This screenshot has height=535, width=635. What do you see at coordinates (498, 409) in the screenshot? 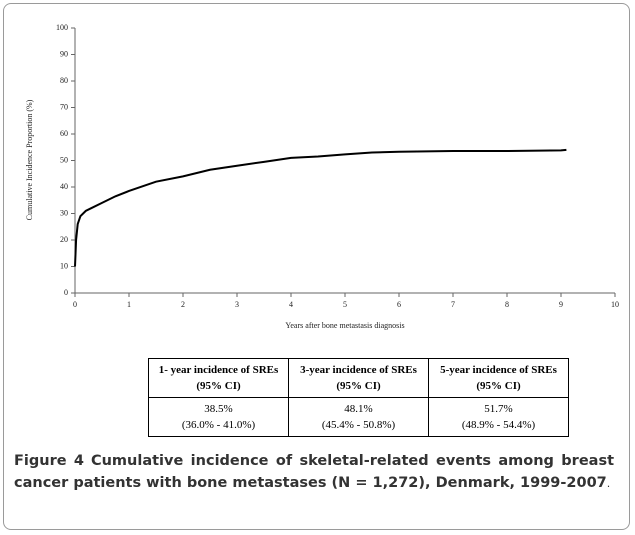
I see `cell-value: 51.7%` at bounding box center [498, 409].